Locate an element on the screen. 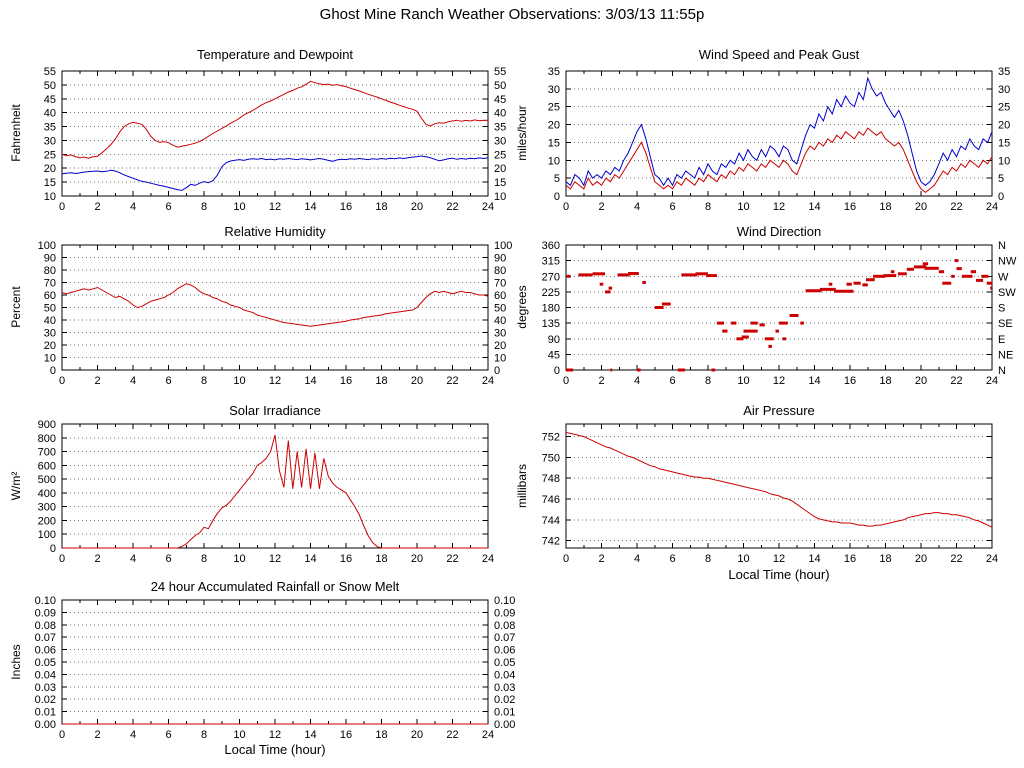 The width and height of the screenshot is (1024, 768). y-tick-label: 100 is located at coordinates (47, 535).